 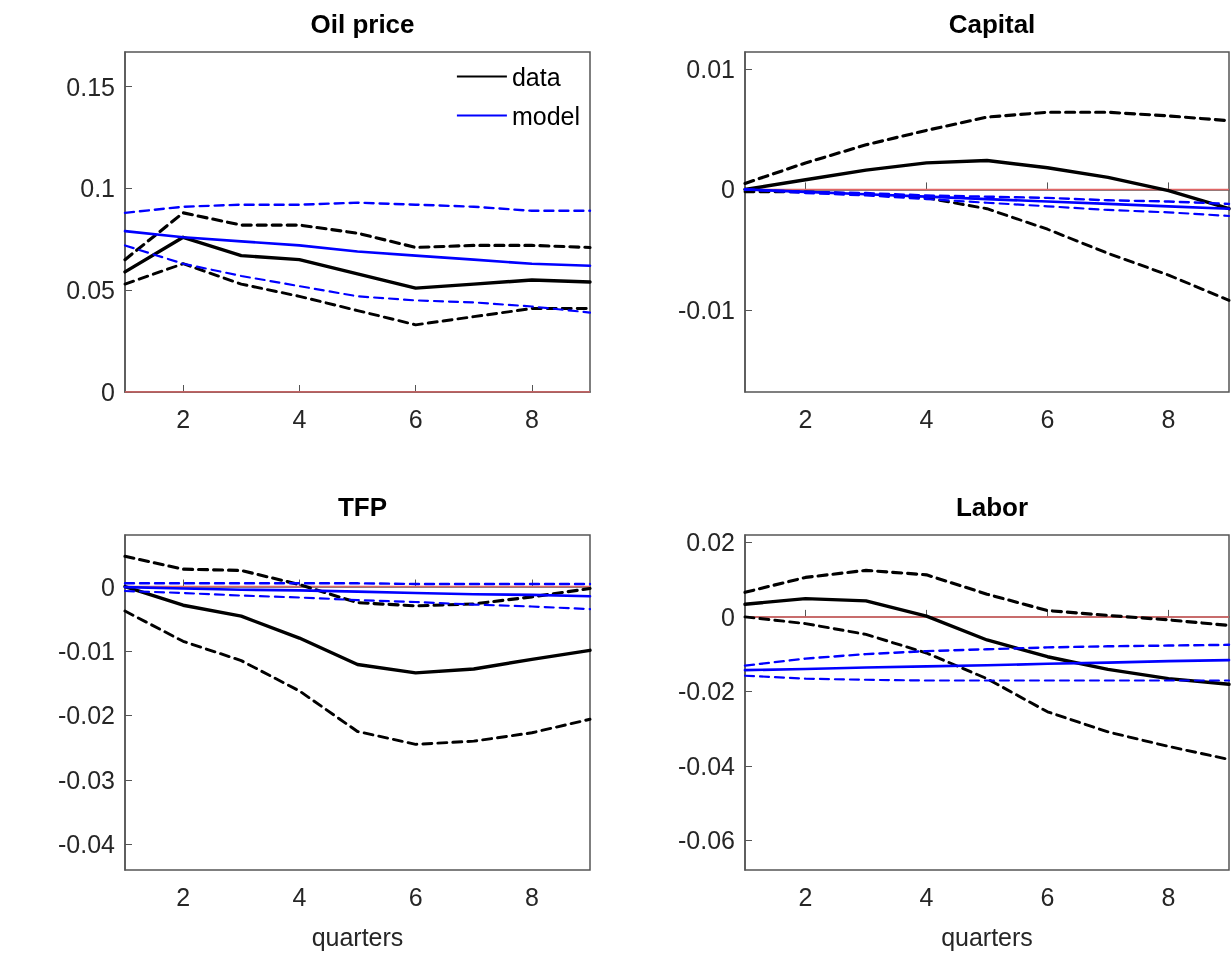 What do you see at coordinates (97, 188) in the screenshot?
I see `y-tick-label: 0.1` at bounding box center [97, 188].